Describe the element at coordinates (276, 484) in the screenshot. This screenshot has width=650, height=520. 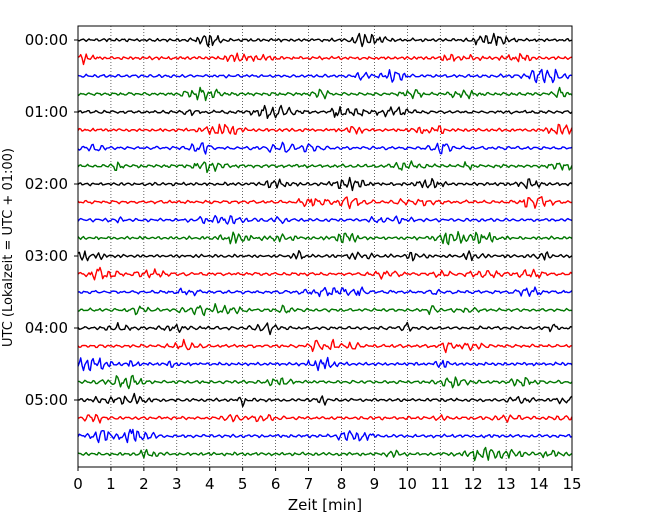
I see `x-tick-label: 6` at that location.